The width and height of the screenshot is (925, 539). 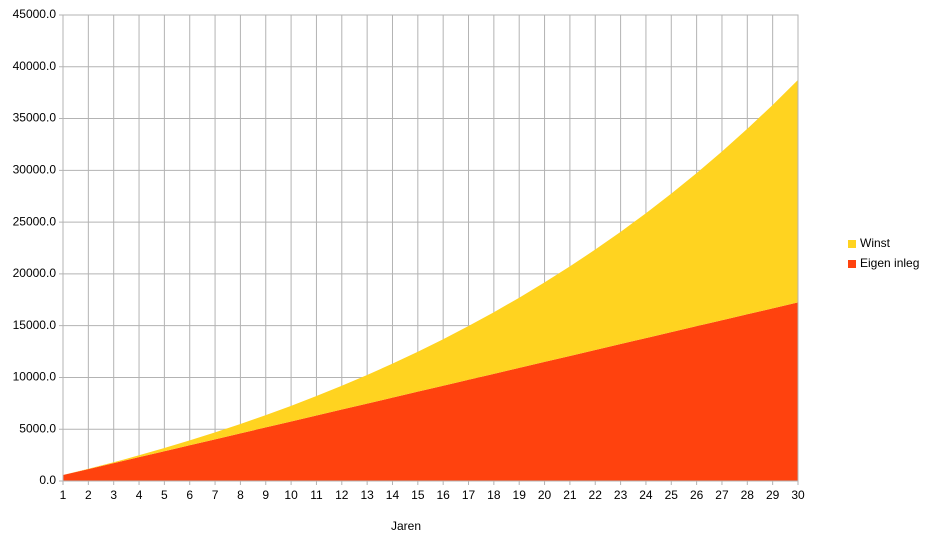 What do you see at coordinates (748, 495) in the screenshot?
I see `x-tick-label: 28` at bounding box center [748, 495].